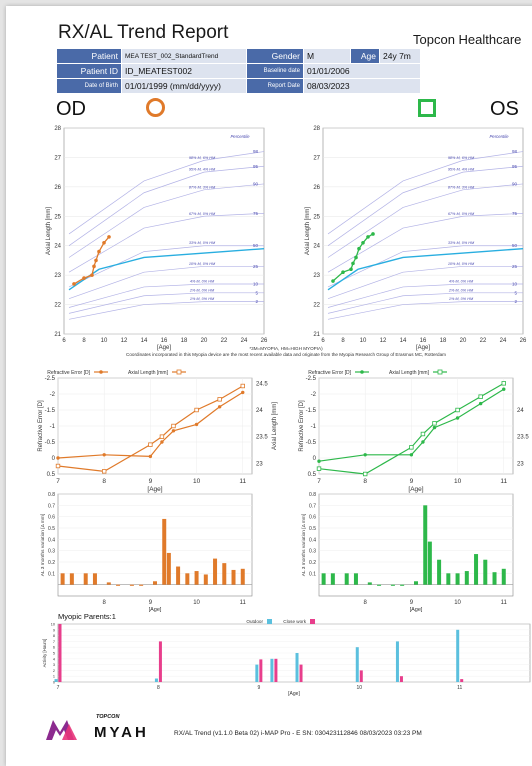  What do you see at coordinates (504, 603) in the screenshot?
I see `x-tick-label: 11` at bounding box center [504, 603].